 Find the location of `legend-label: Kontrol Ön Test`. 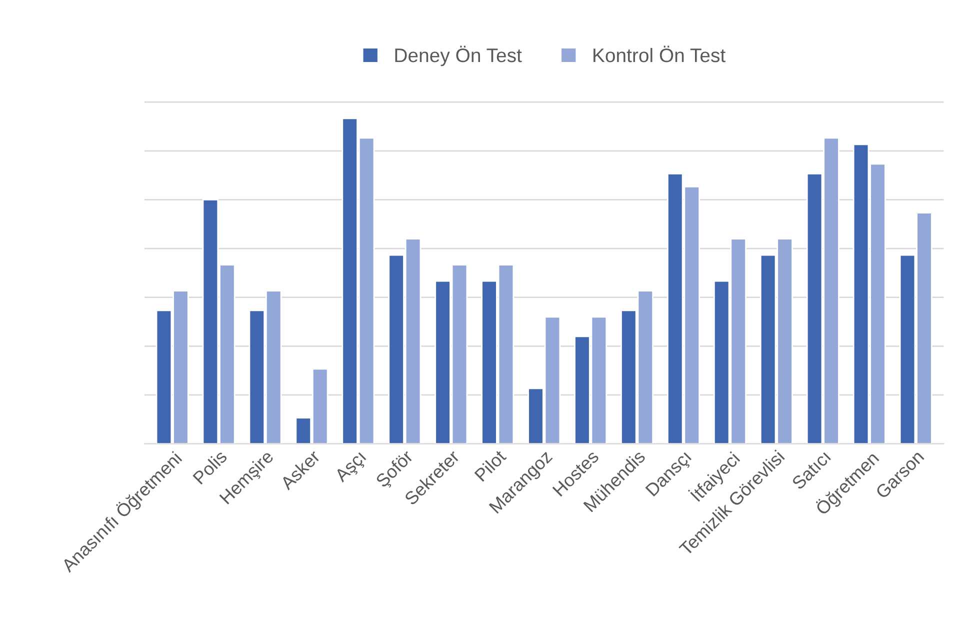

legend-label: Kontrol Ön Test is located at coordinates (660, 54).